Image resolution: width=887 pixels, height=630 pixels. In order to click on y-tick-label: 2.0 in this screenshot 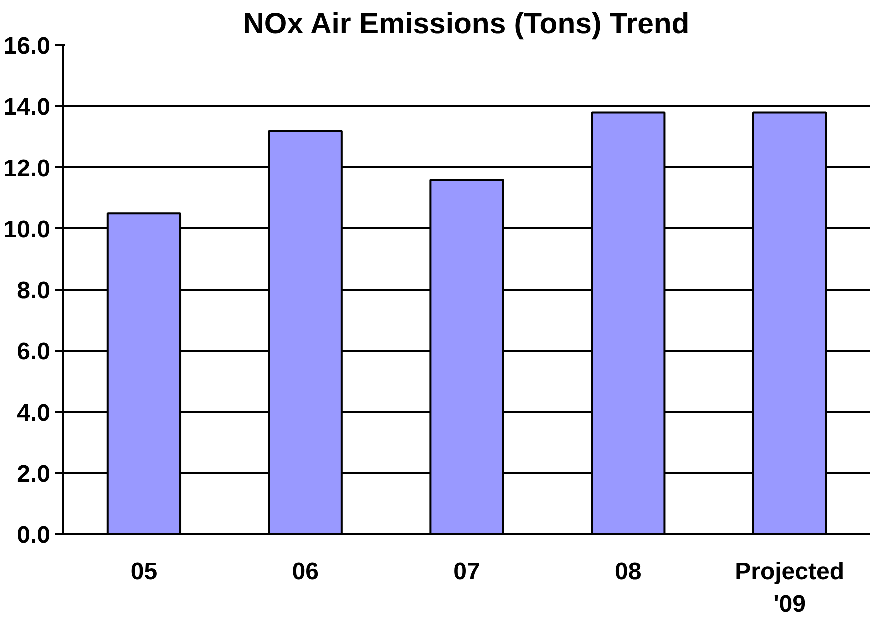, I will do `click(34, 474)`.